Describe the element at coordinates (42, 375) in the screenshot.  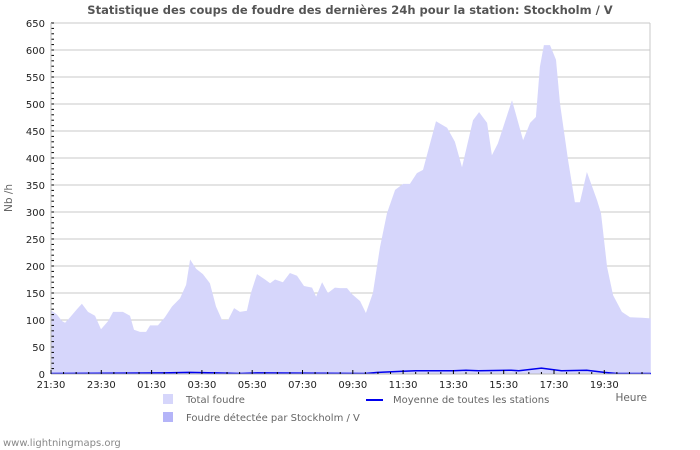
I see `y-tick-label: 0` at that location.